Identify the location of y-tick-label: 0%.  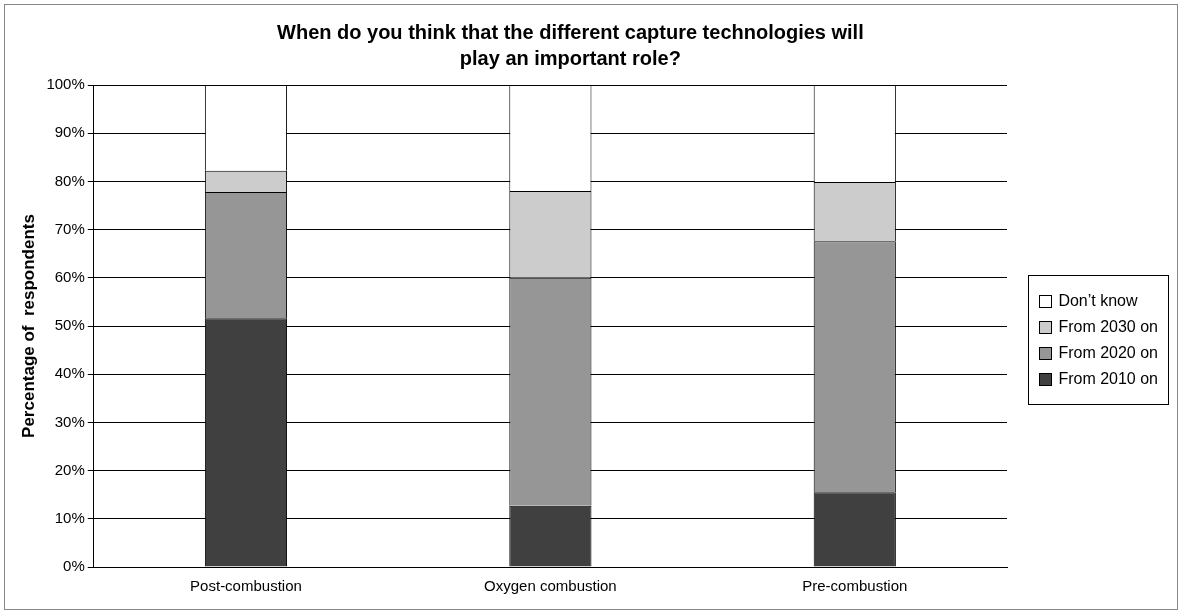
(74, 566).